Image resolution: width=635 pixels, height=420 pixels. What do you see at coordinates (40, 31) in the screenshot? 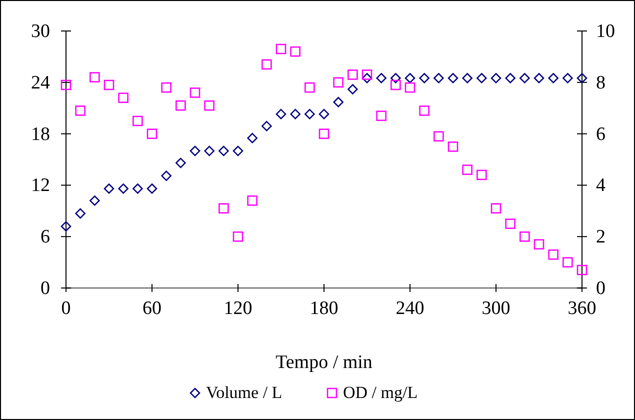
I see `y-tick-label: 30` at bounding box center [40, 31].